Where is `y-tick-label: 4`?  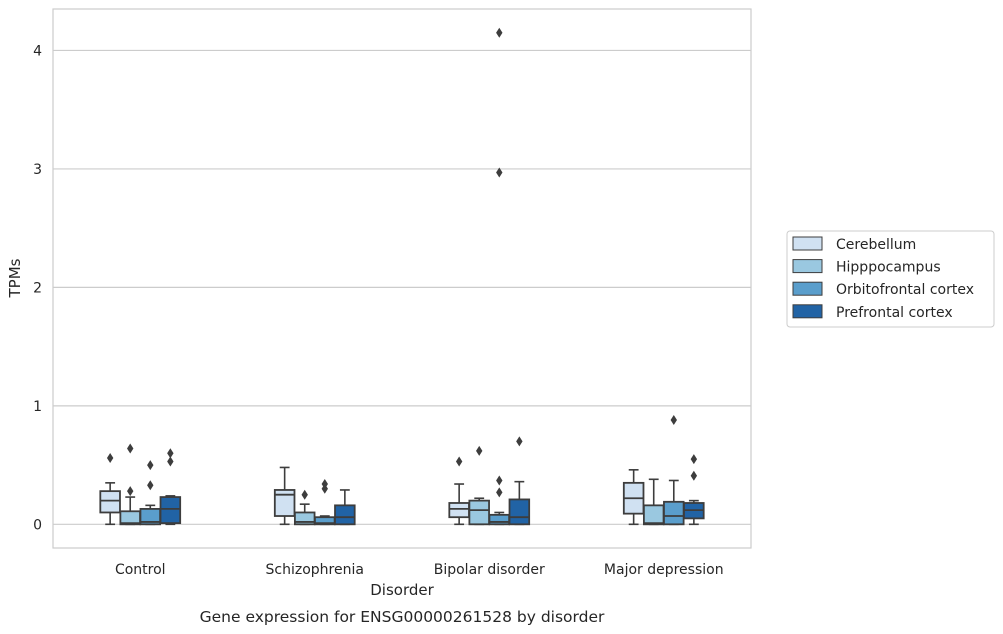 y-tick-label: 4 is located at coordinates (37, 51).